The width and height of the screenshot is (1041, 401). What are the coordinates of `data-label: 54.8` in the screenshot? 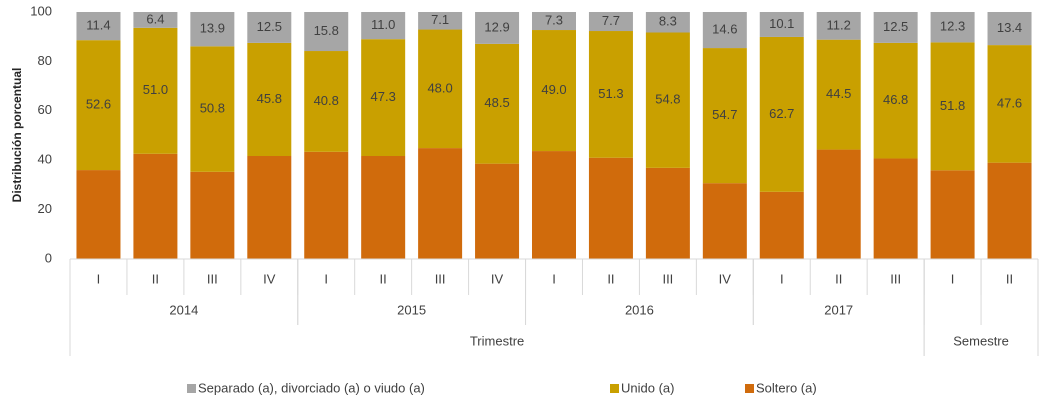 It's located at (667, 99).